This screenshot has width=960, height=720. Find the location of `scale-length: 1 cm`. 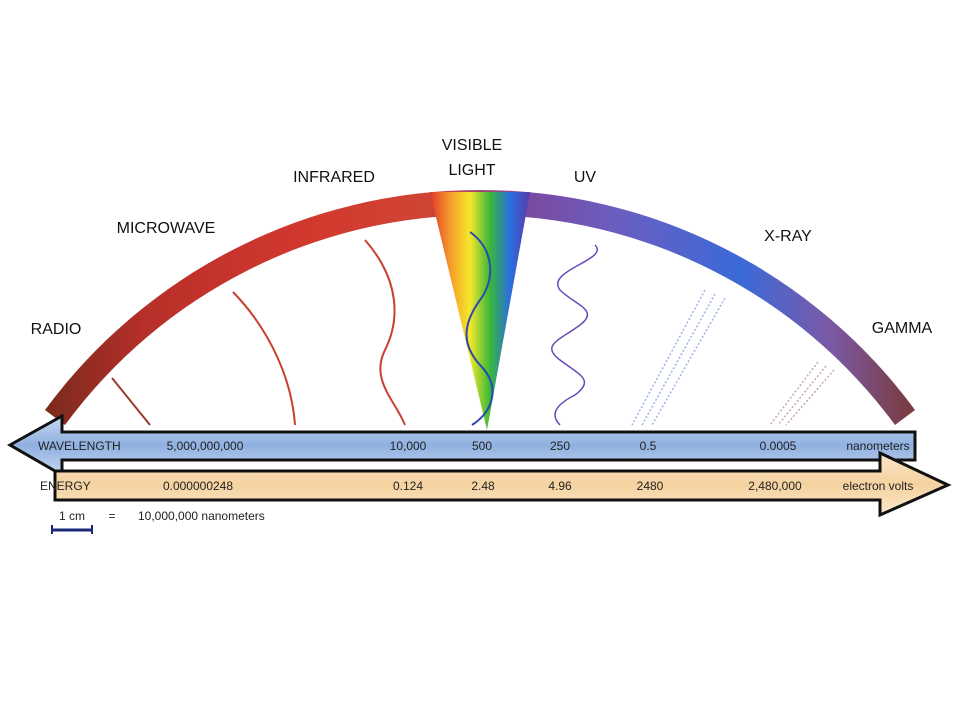

scale-length: 1 cm is located at coordinates (72, 516).